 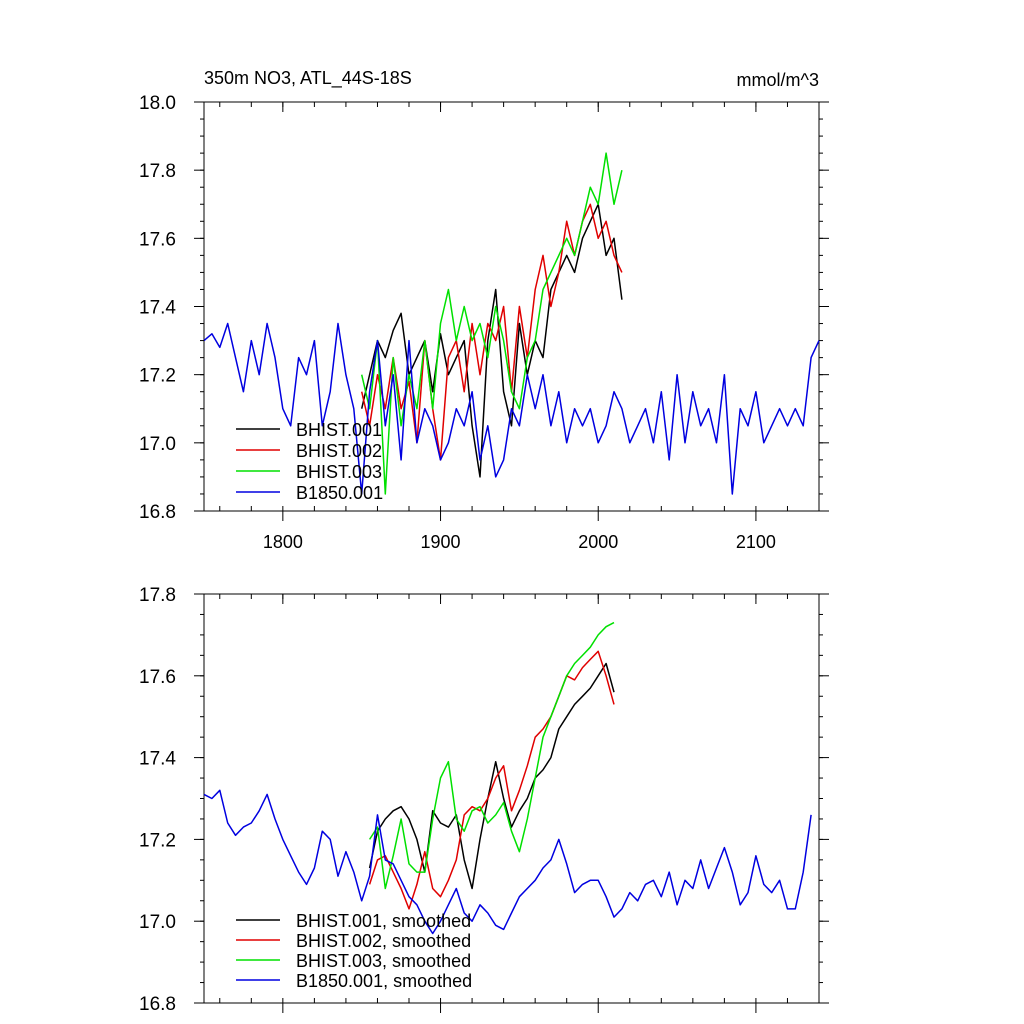 I want to click on series-line-bhist-002-smoothed, so click(x=491, y=780).